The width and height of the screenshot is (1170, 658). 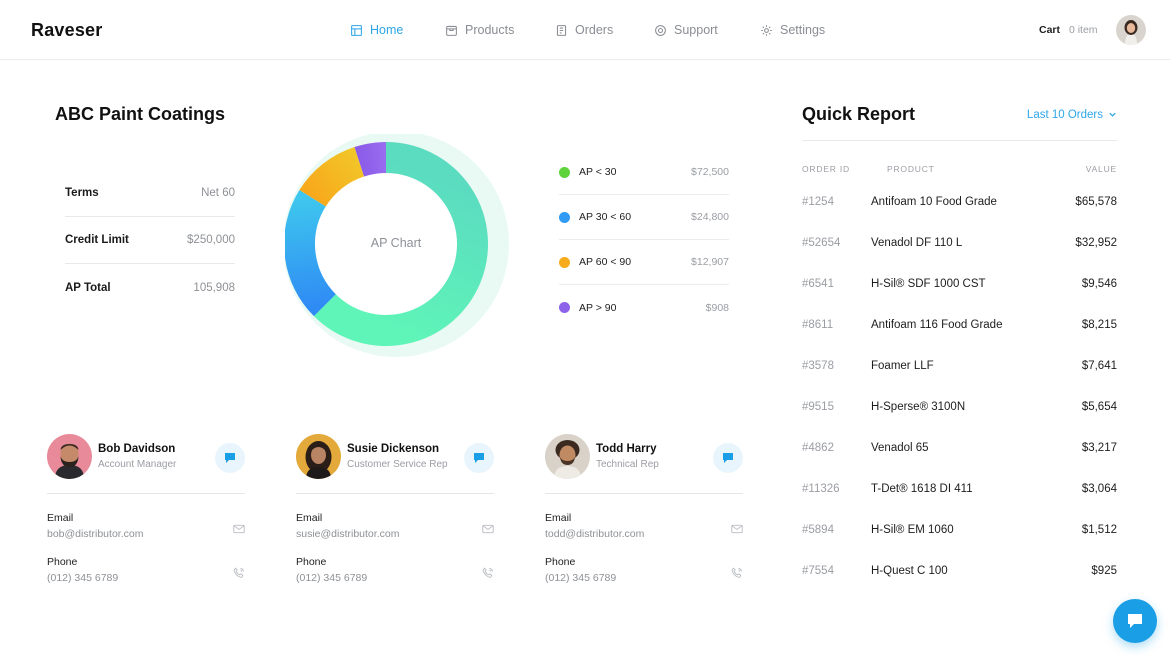 What do you see at coordinates (644, 172) in the screenshot?
I see `legend-item: AP < 30 $72,500` at bounding box center [644, 172].